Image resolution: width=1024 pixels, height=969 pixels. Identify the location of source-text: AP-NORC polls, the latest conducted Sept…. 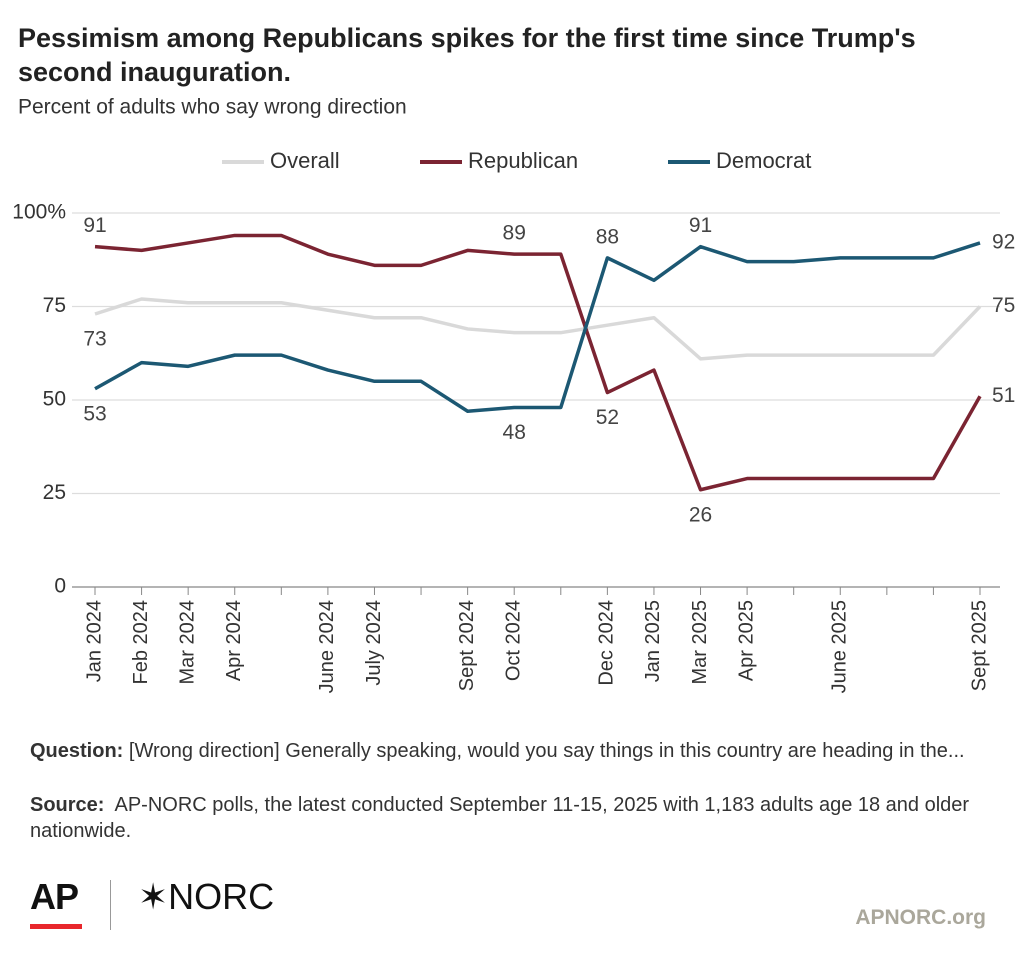
(500, 818).